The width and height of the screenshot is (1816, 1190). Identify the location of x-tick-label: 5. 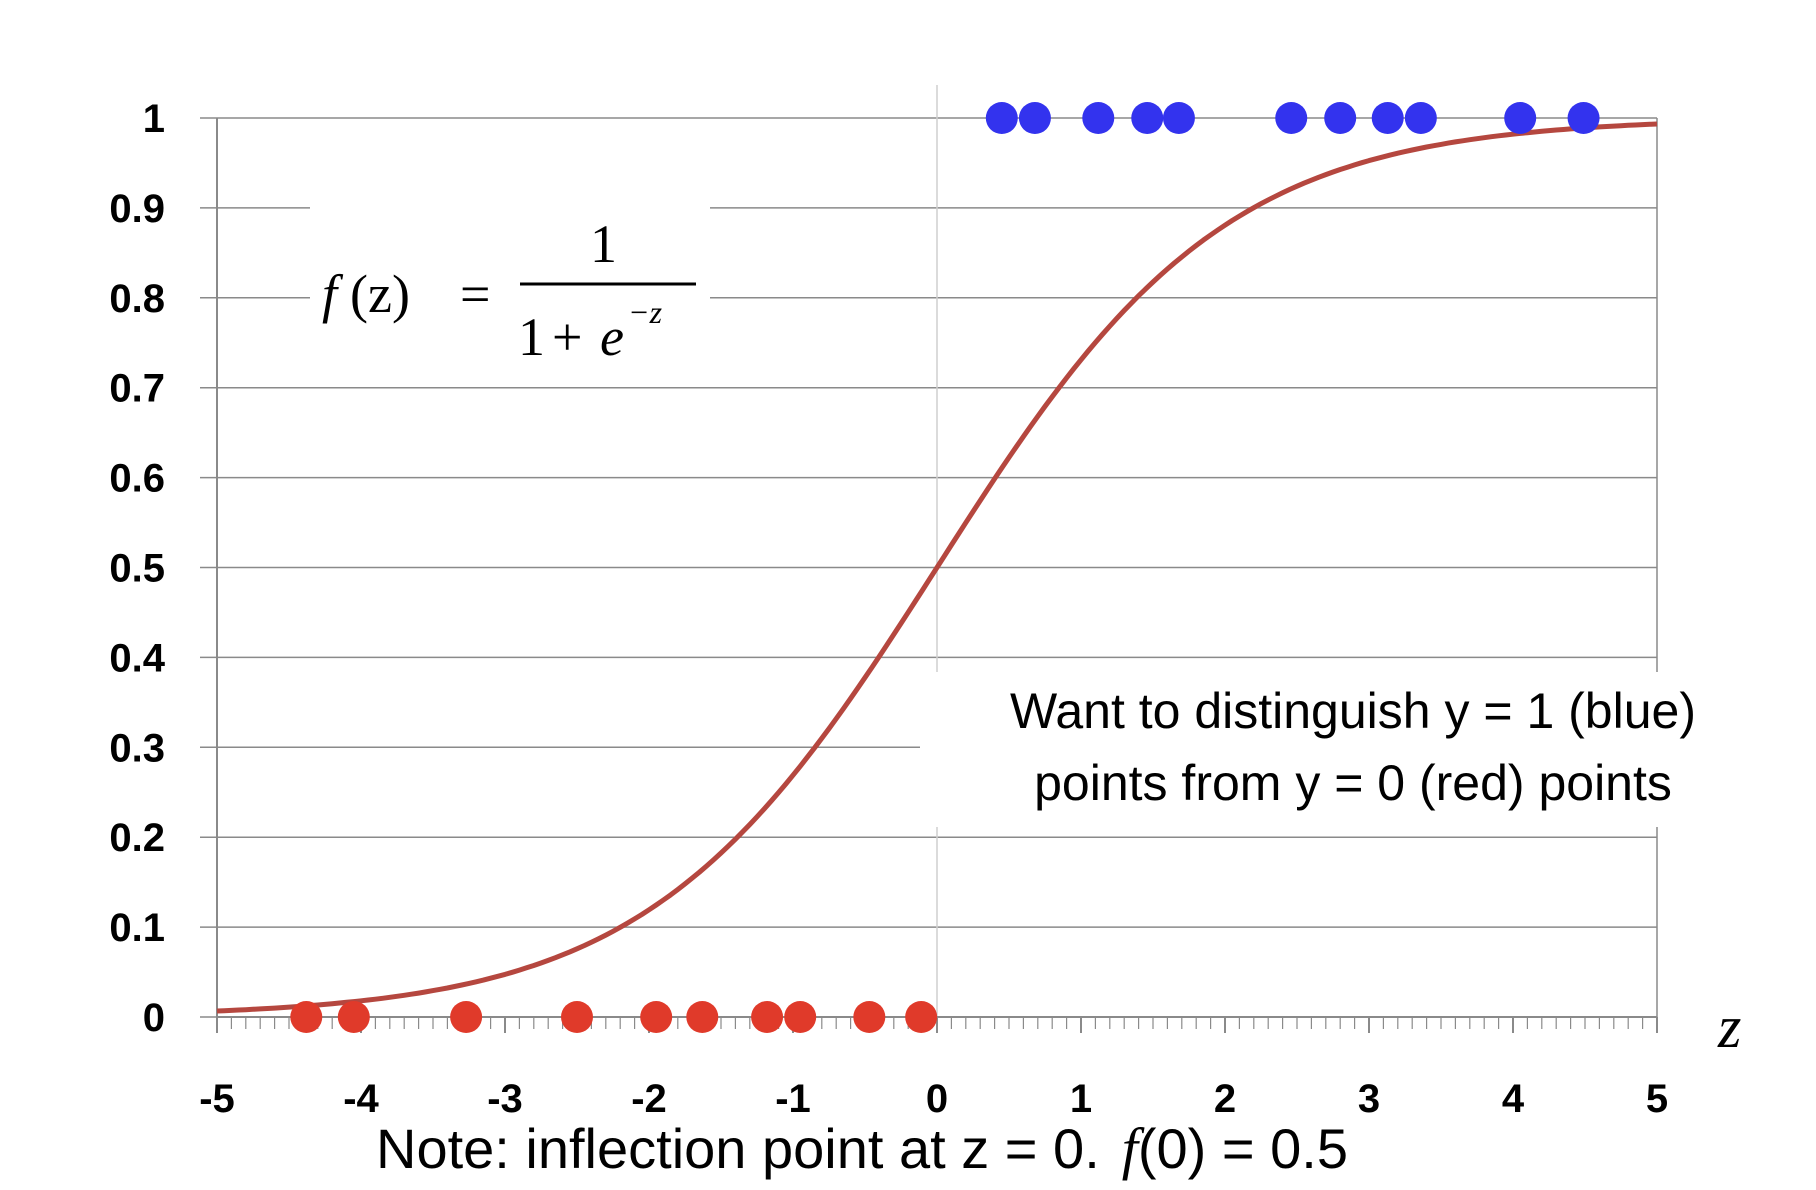
(1657, 1099).